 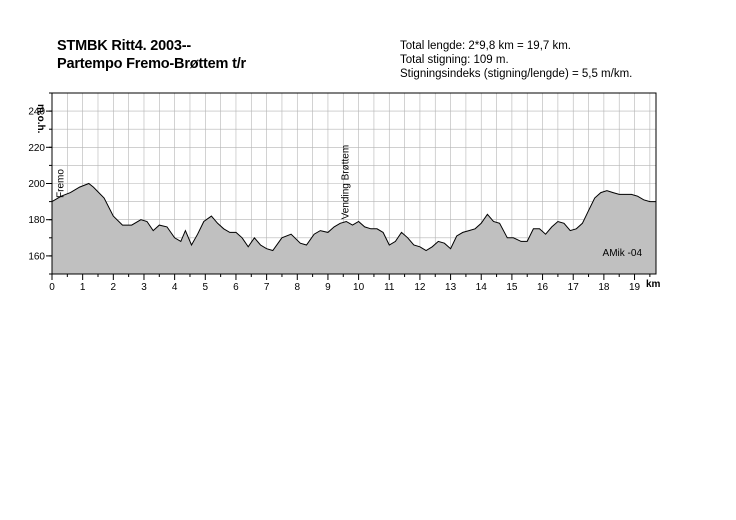 I want to click on x-tick-label: 15, so click(x=512, y=287).